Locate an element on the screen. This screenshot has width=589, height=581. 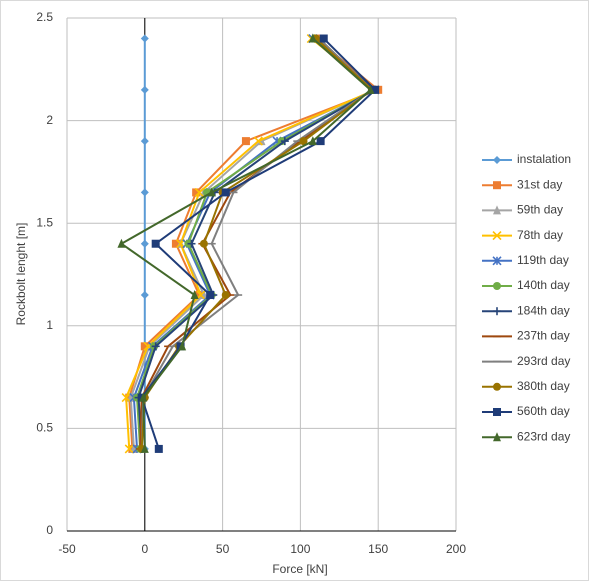
legend-label: 237th day is located at coordinates (543, 336).